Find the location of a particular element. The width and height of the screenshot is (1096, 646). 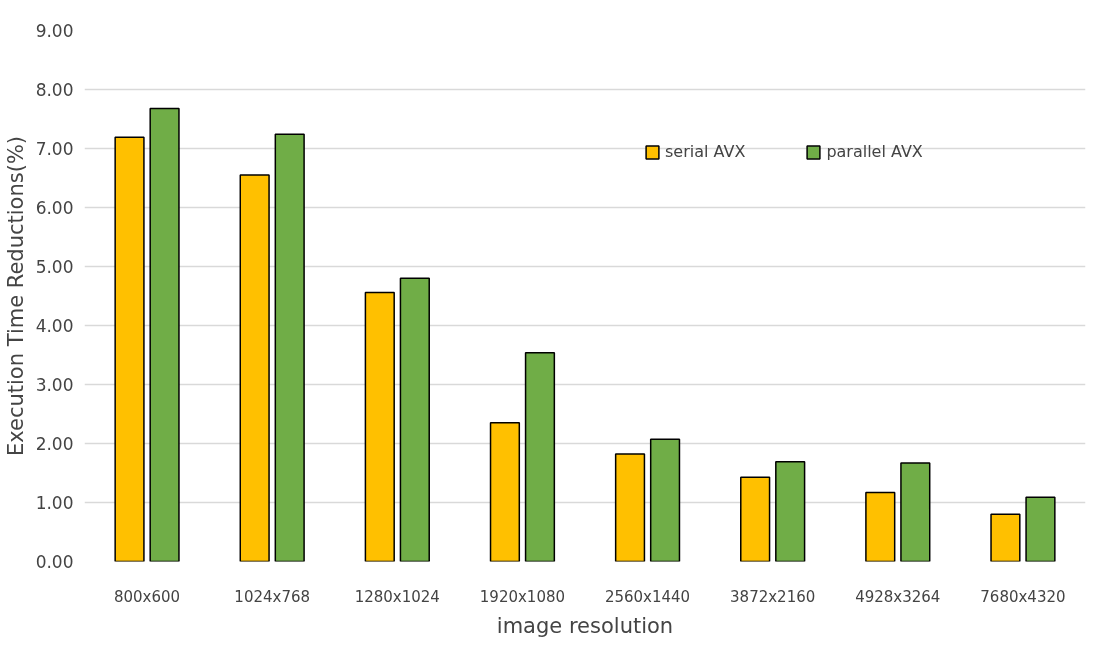

y-tick-label: 7.00 is located at coordinates (54, 149).